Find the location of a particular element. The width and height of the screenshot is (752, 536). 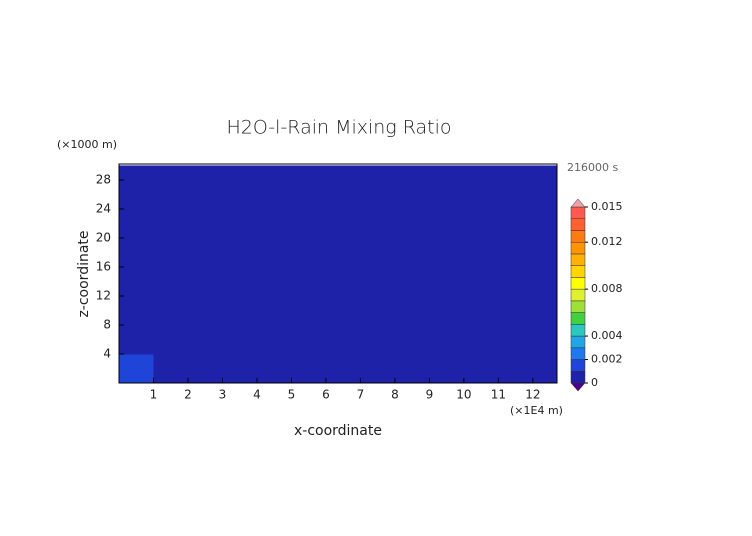

colorbar-tick-label: 0.004 is located at coordinates (607, 335).